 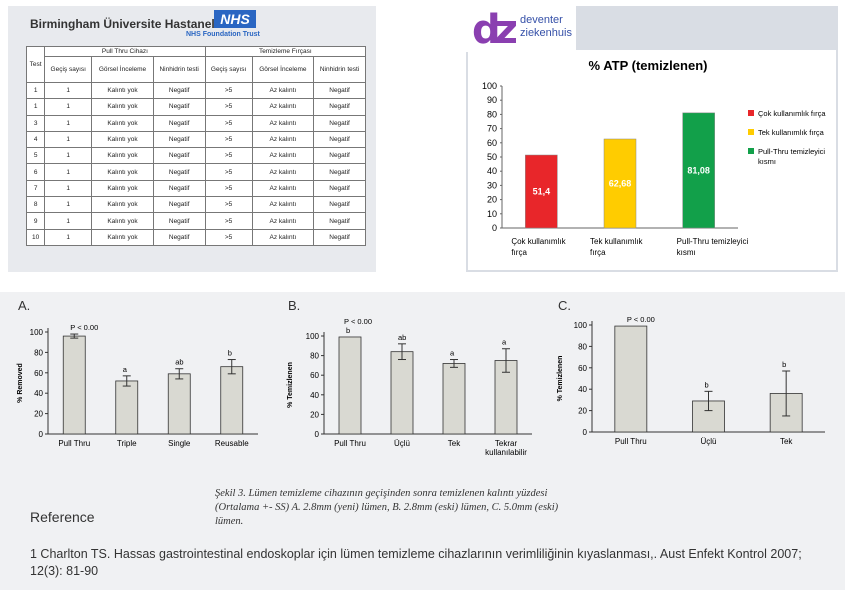 I want to click on data-label: 81,08, so click(x=698, y=170).